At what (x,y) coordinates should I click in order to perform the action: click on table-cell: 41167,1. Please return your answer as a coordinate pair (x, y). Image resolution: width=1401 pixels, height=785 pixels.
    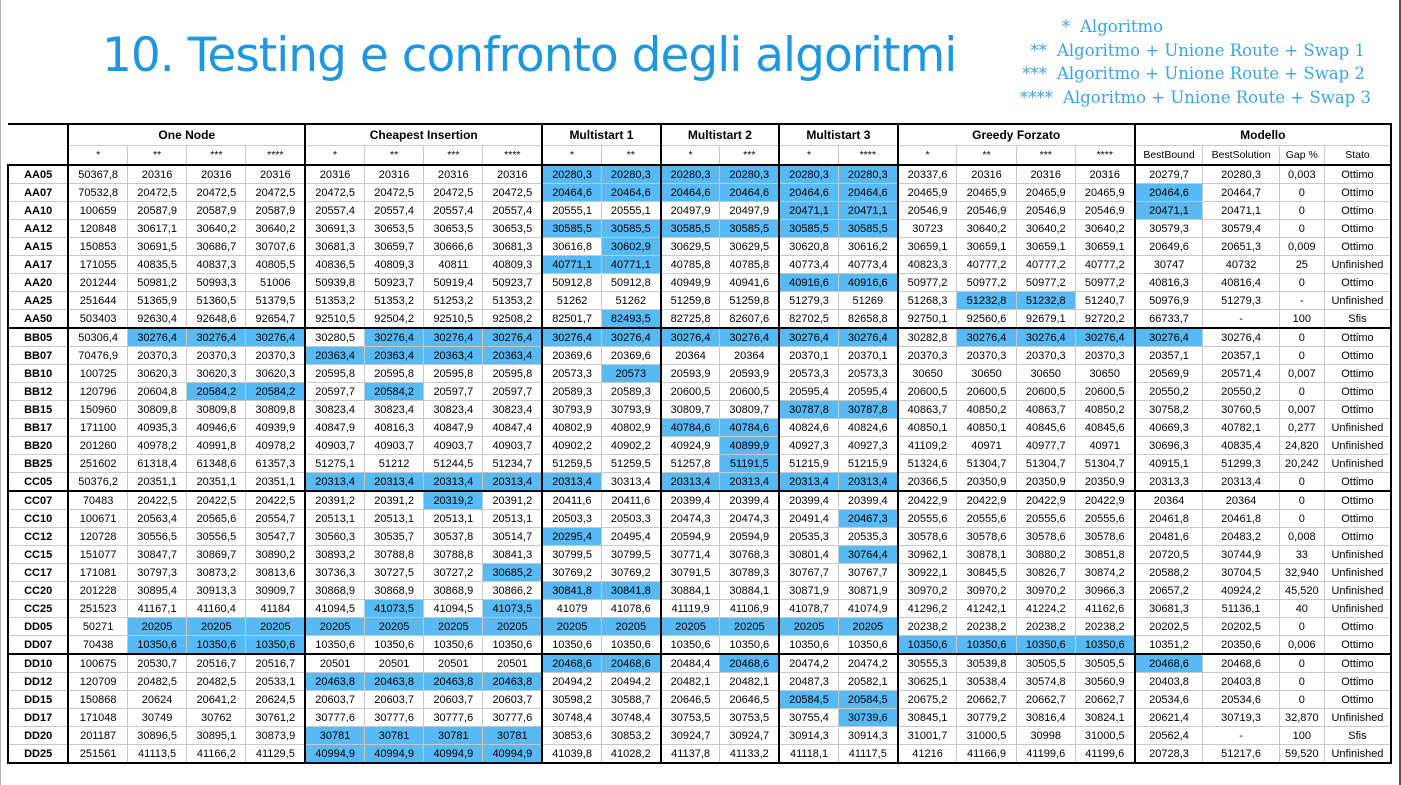
    Looking at the image, I should click on (157, 608).